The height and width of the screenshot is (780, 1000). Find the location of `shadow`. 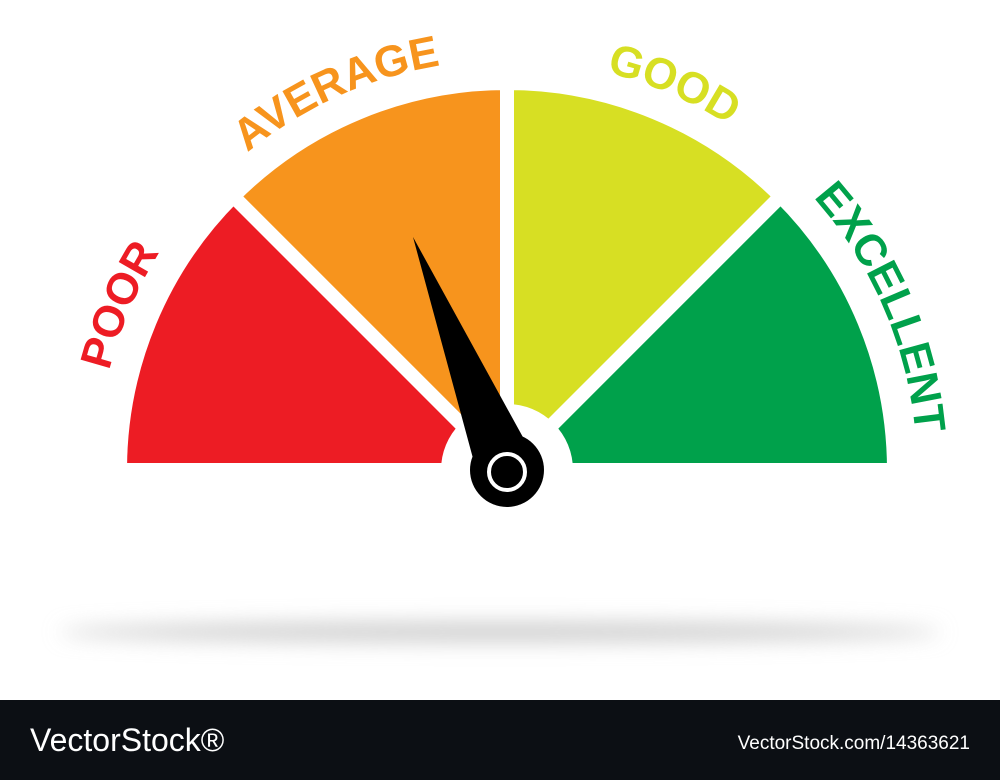

shadow is located at coordinates (500, 632).